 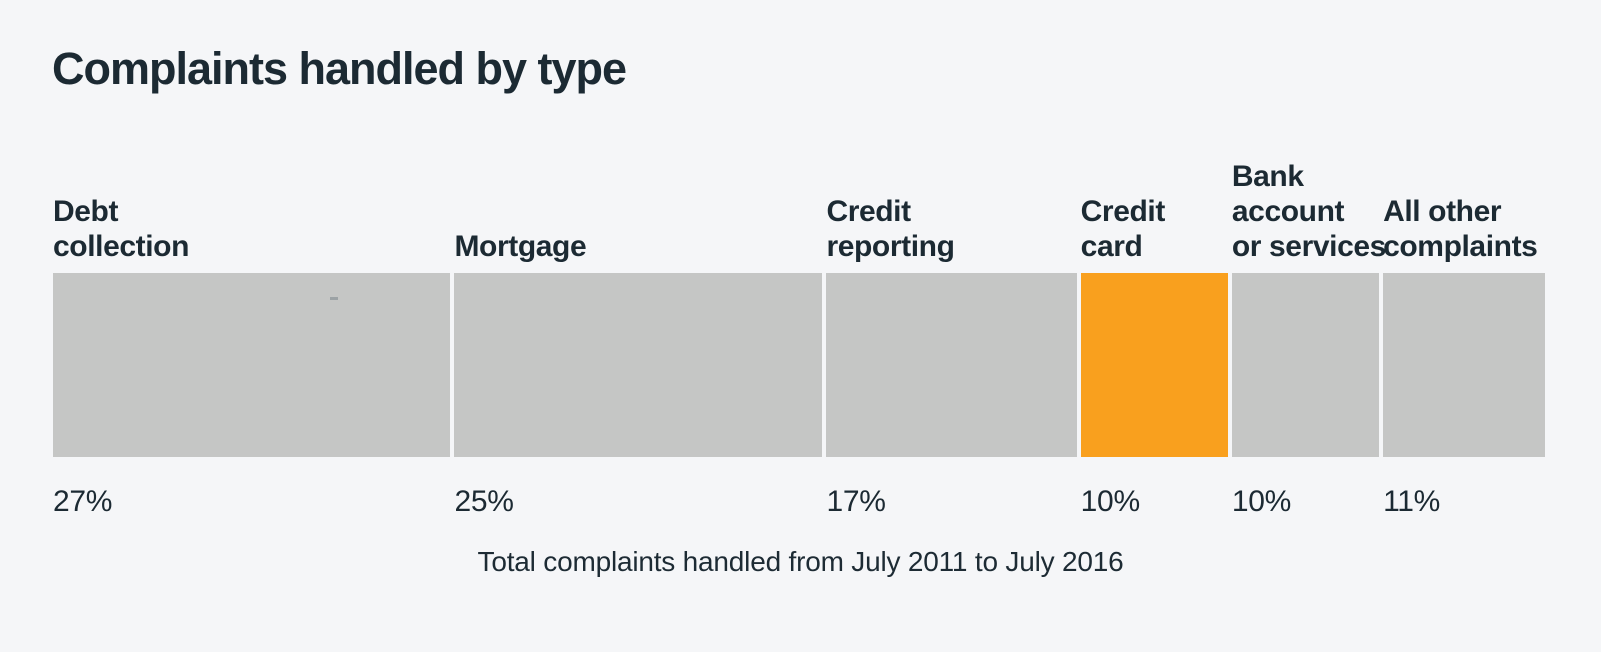 I want to click on segment-label-credit-card: Credit card, so click(x=1154, y=203).